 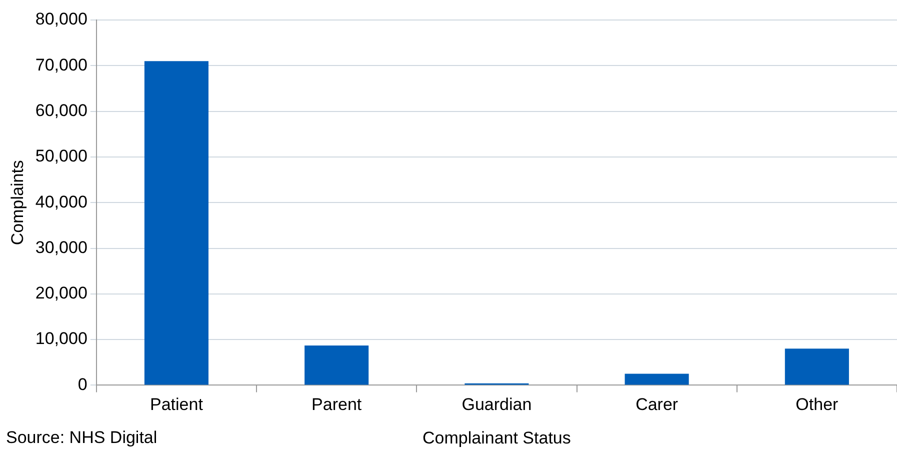 What do you see at coordinates (61, 156) in the screenshot?
I see `y-tick-label: 50,000` at bounding box center [61, 156].